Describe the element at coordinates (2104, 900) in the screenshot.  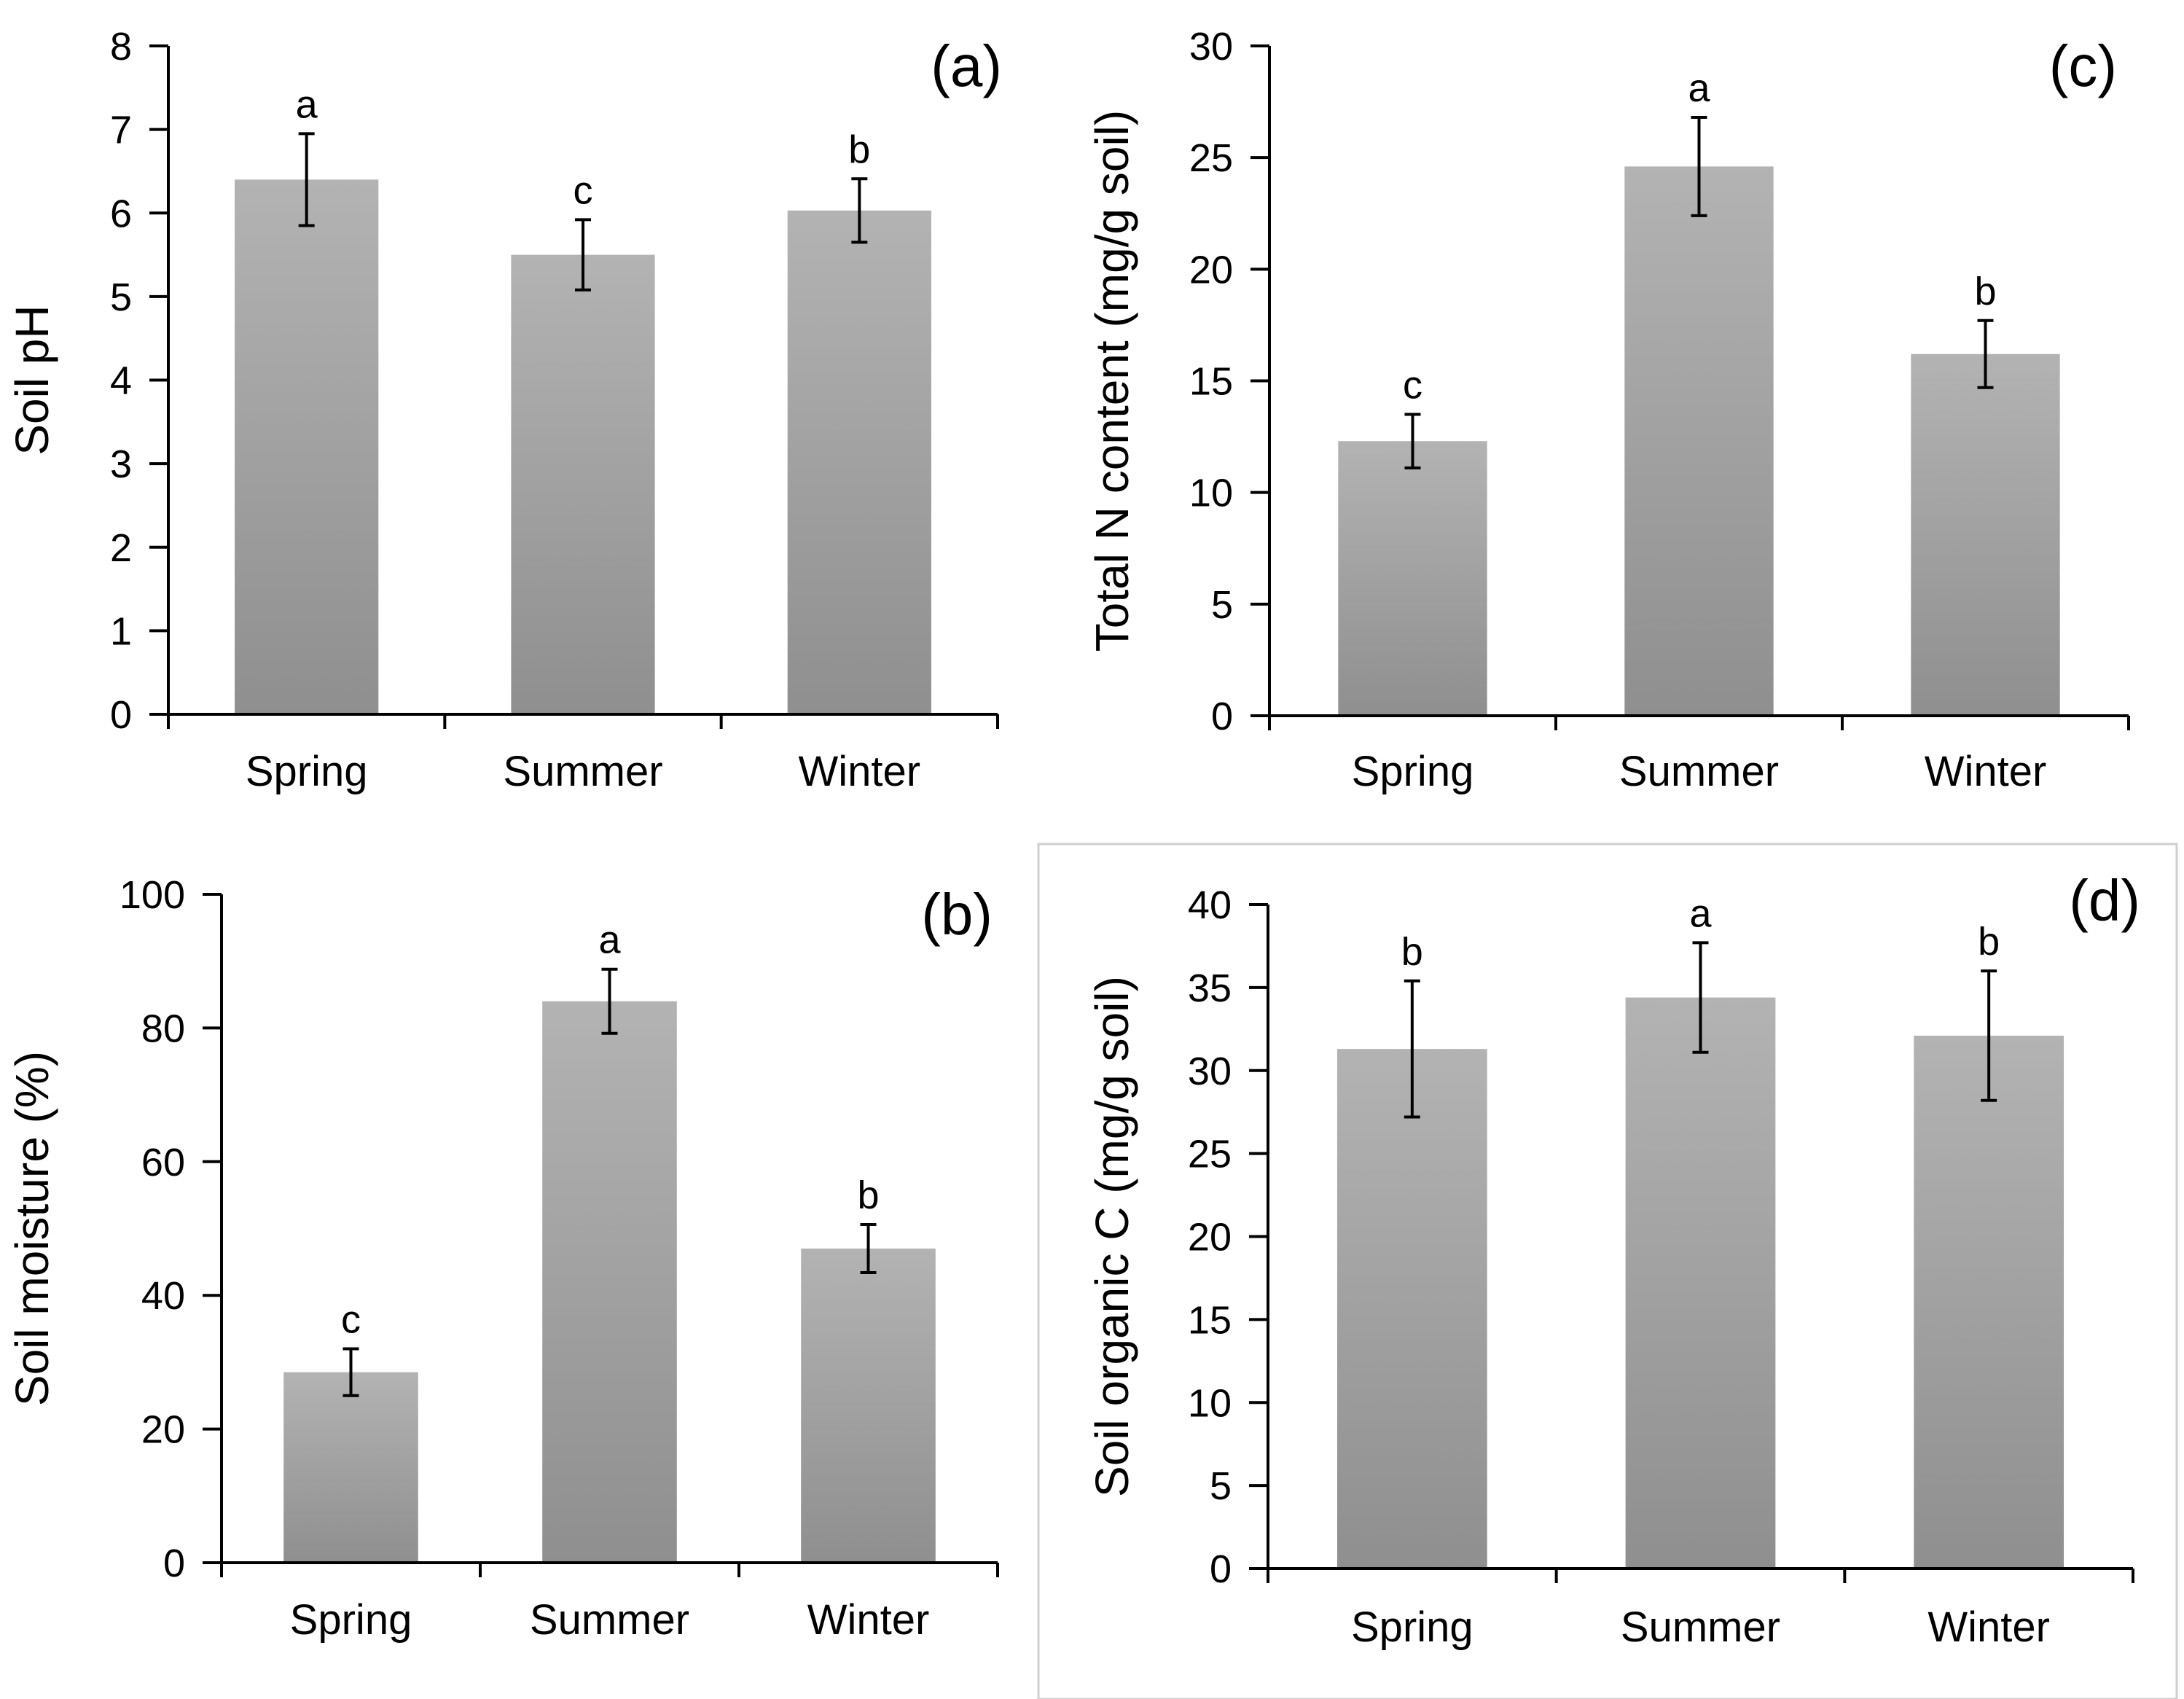
I see `panel-label: (d)` at that location.